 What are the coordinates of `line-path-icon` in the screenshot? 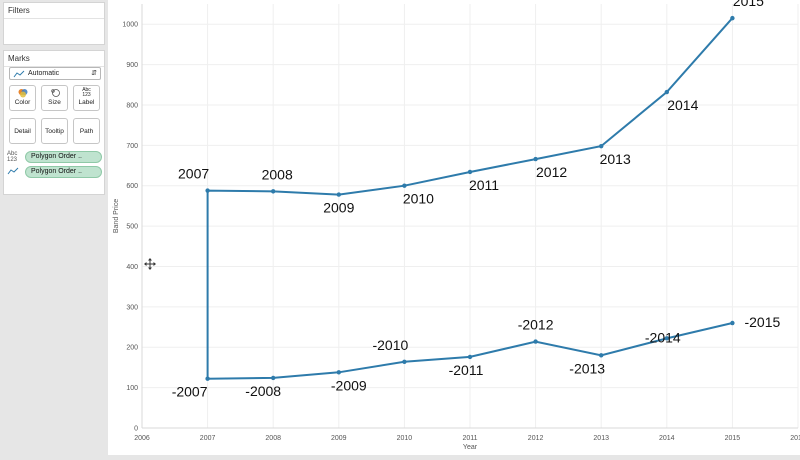 It's located at (13, 172).